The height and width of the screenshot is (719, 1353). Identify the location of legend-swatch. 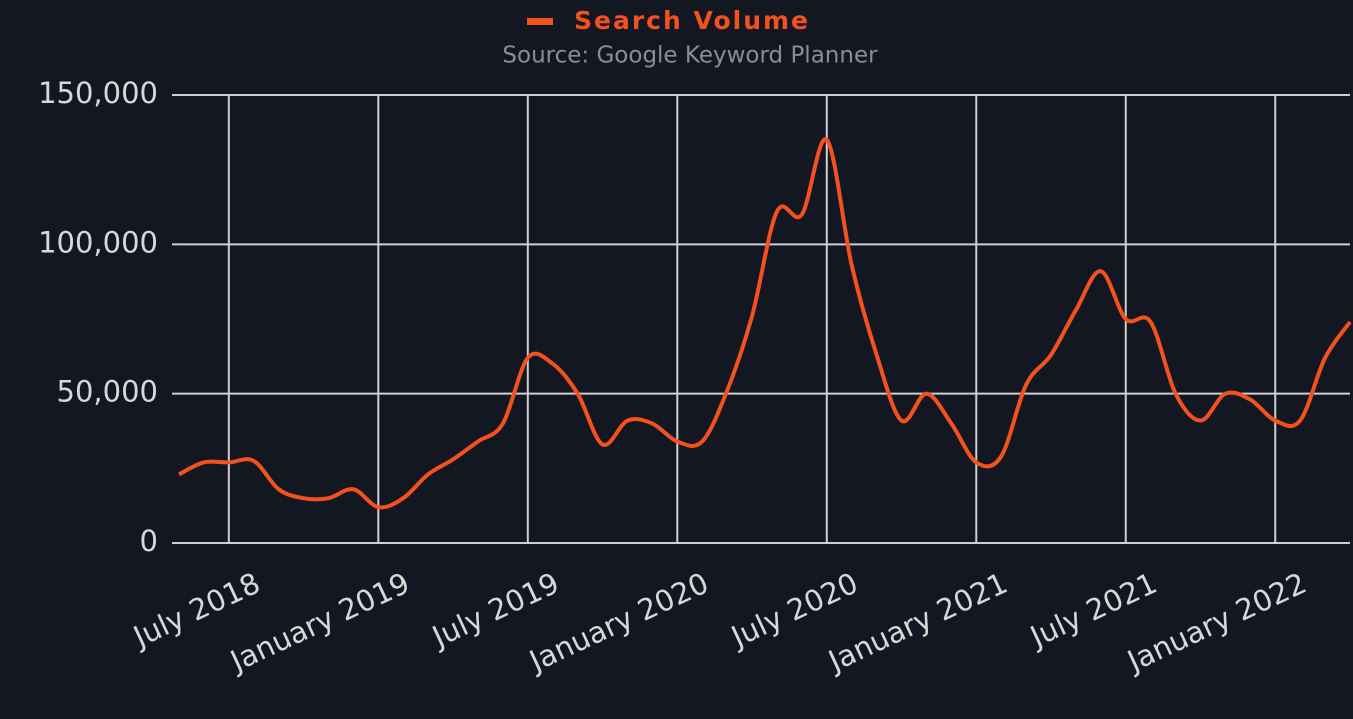
(540, 21).